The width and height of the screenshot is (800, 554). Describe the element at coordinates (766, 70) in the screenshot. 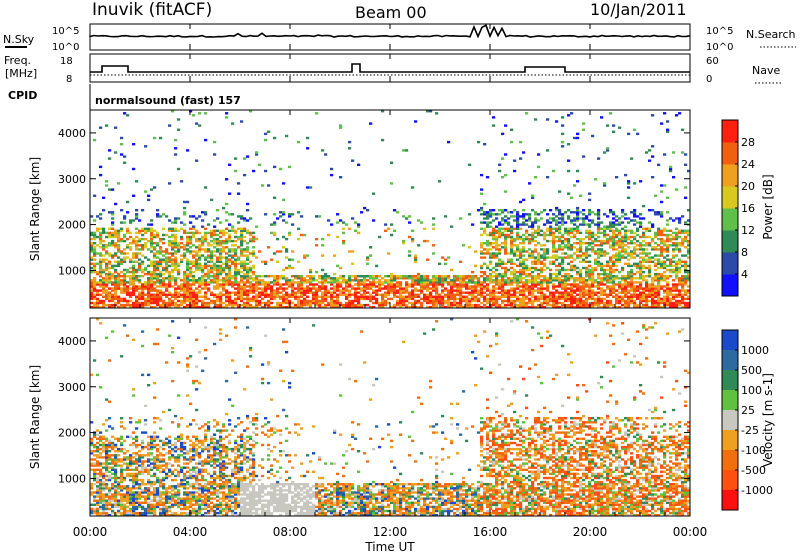

I see `nave-label: Nave` at that location.